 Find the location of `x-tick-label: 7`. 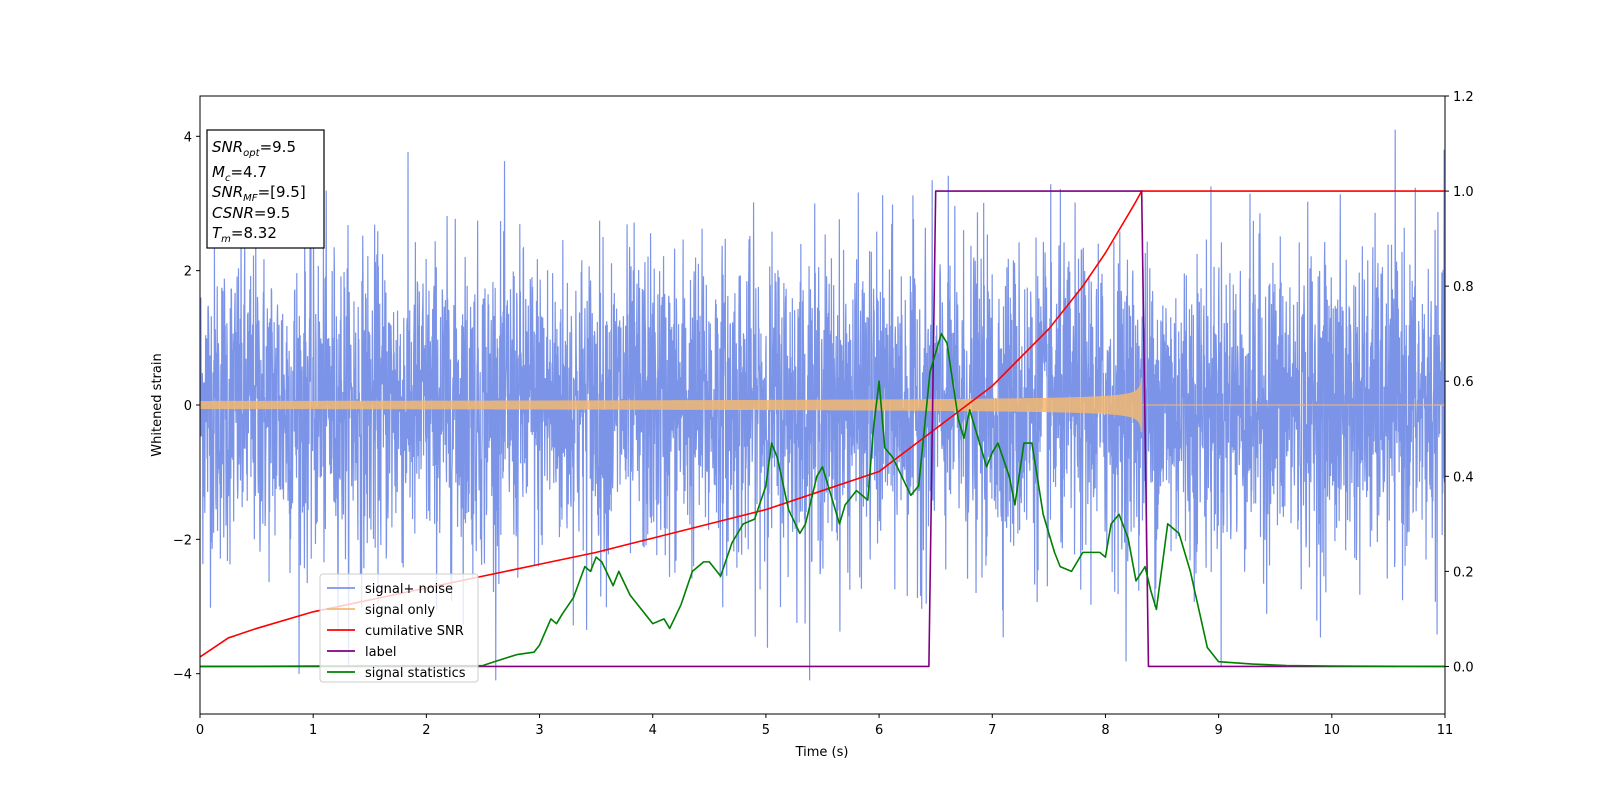

x-tick-label: 7 is located at coordinates (992, 730).